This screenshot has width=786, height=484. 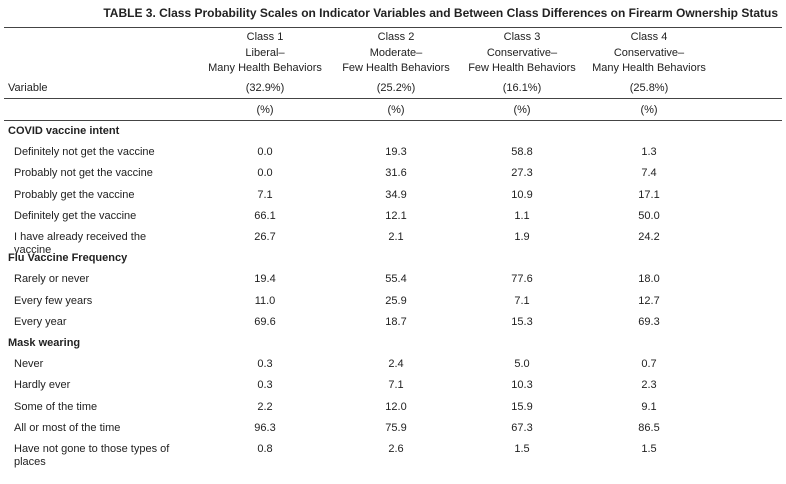 What do you see at coordinates (75, 215) in the screenshot?
I see `row-label: Definitely get the vaccine` at bounding box center [75, 215].